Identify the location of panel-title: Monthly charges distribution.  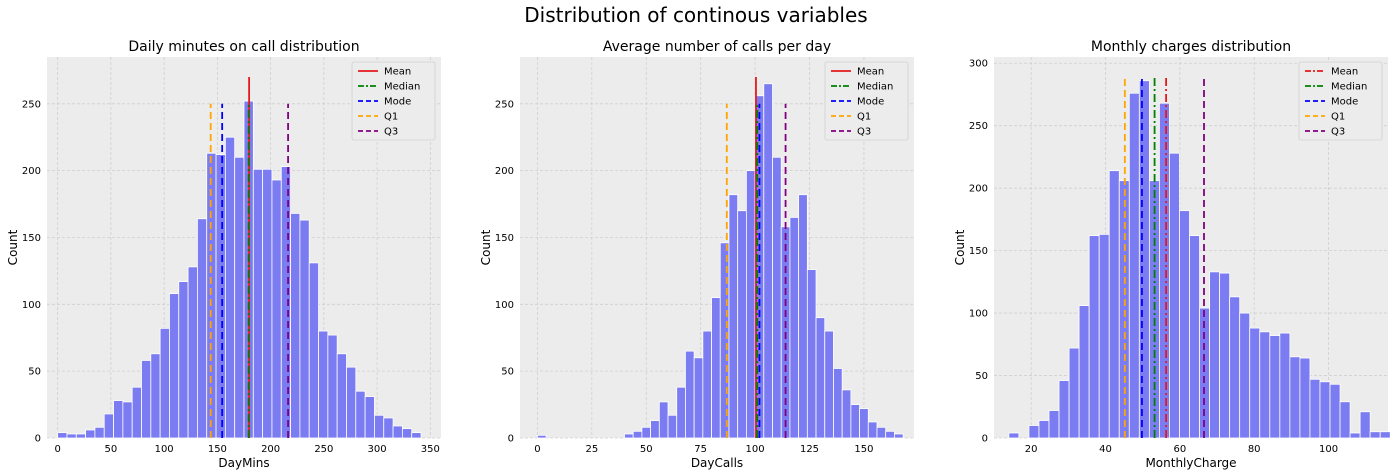
(1191, 47).